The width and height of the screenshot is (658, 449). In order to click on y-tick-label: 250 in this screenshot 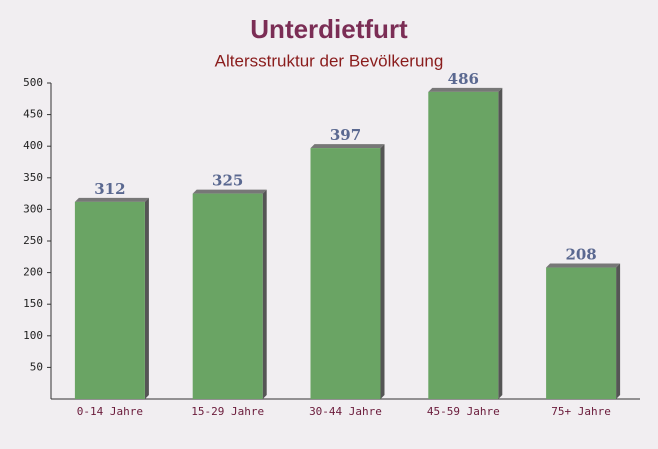, I will do `click(33, 240)`.